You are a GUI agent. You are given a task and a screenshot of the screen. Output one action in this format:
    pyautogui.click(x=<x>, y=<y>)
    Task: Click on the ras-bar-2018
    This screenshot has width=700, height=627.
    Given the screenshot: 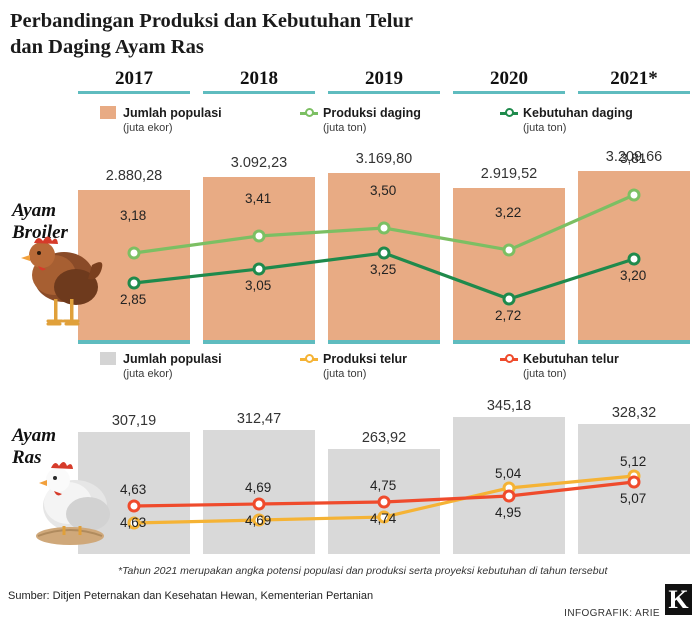 What is the action you would take?
    pyautogui.click(x=259, y=492)
    